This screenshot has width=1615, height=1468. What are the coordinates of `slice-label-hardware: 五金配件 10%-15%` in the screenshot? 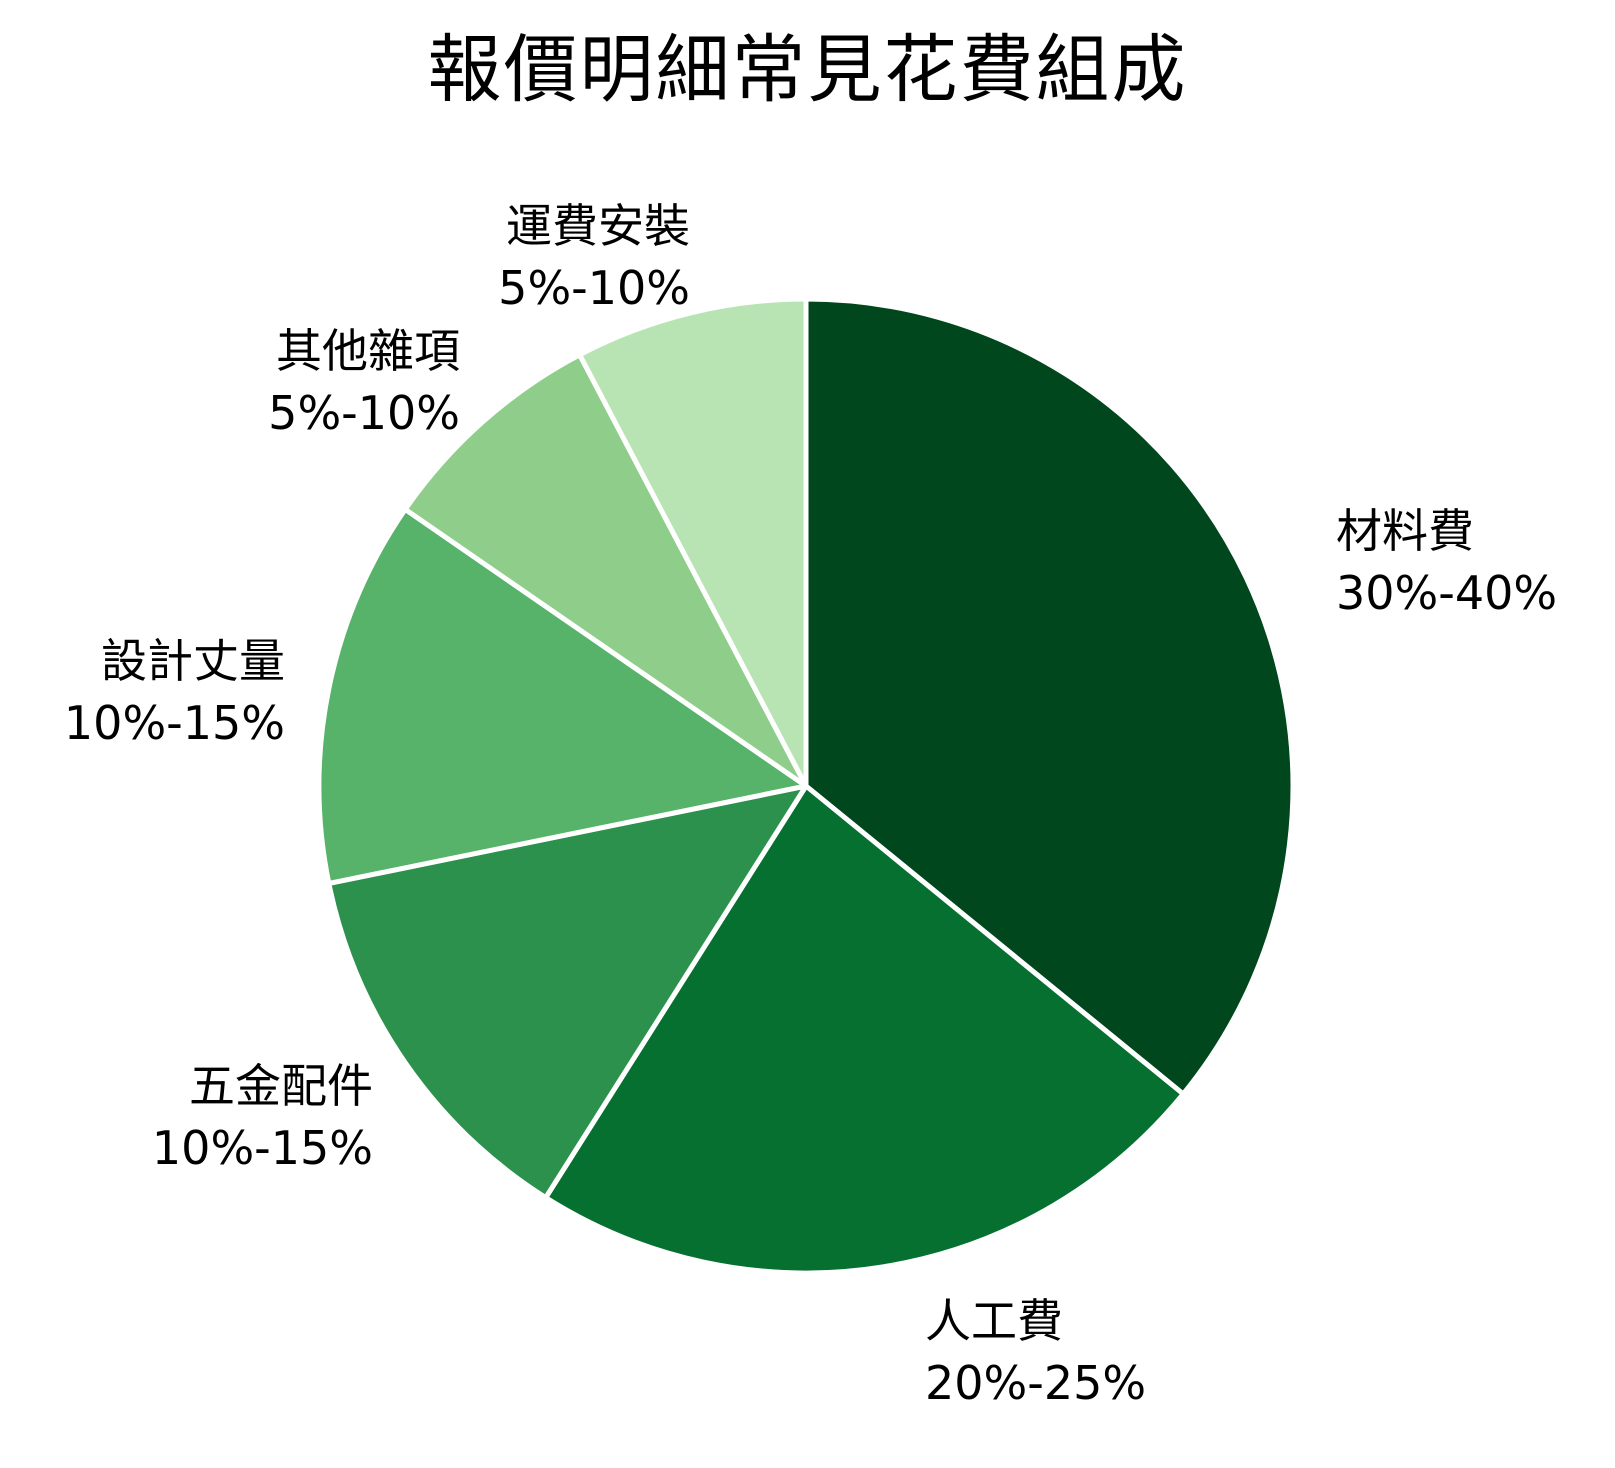 It's located at (262, 1117).